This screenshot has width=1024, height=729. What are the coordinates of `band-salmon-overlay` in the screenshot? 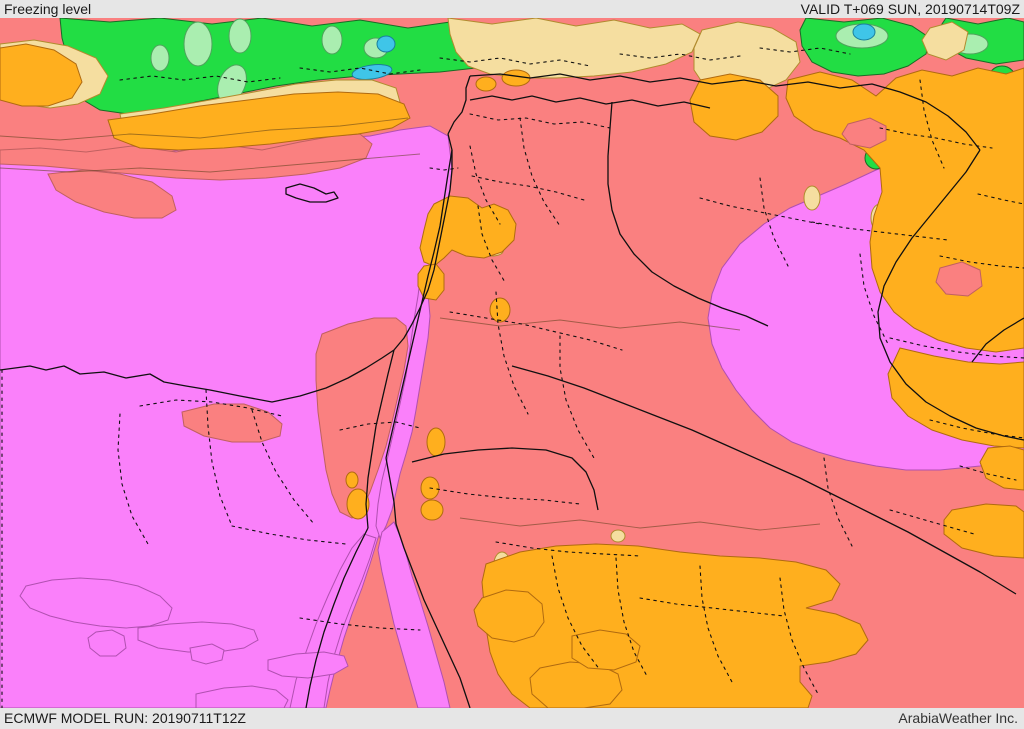 It's located at (912, 207).